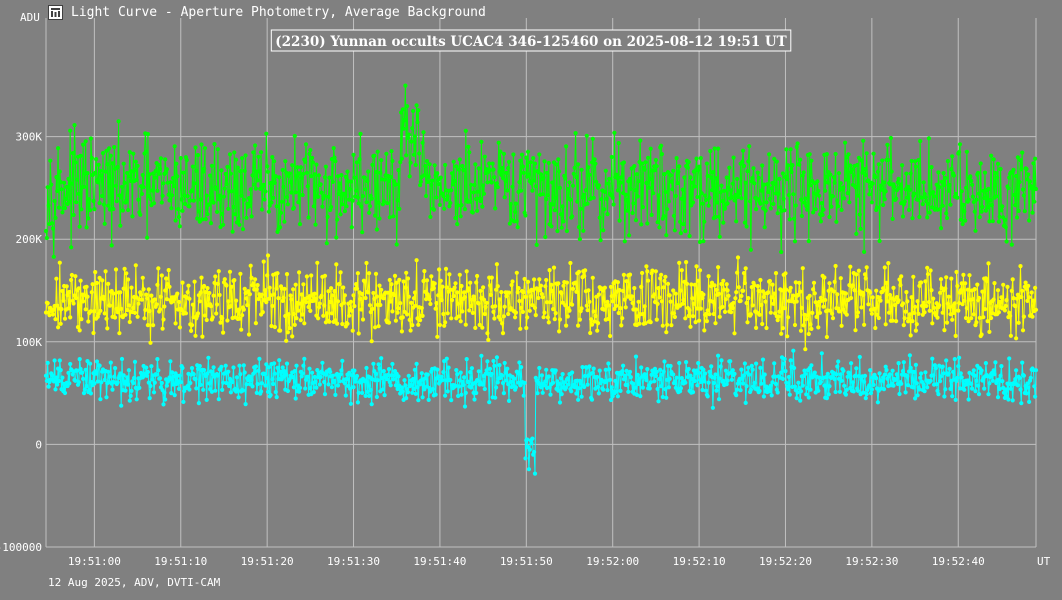  What do you see at coordinates (55, 12) in the screenshot?
I see `light-curve-app-icon` at bounding box center [55, 12].